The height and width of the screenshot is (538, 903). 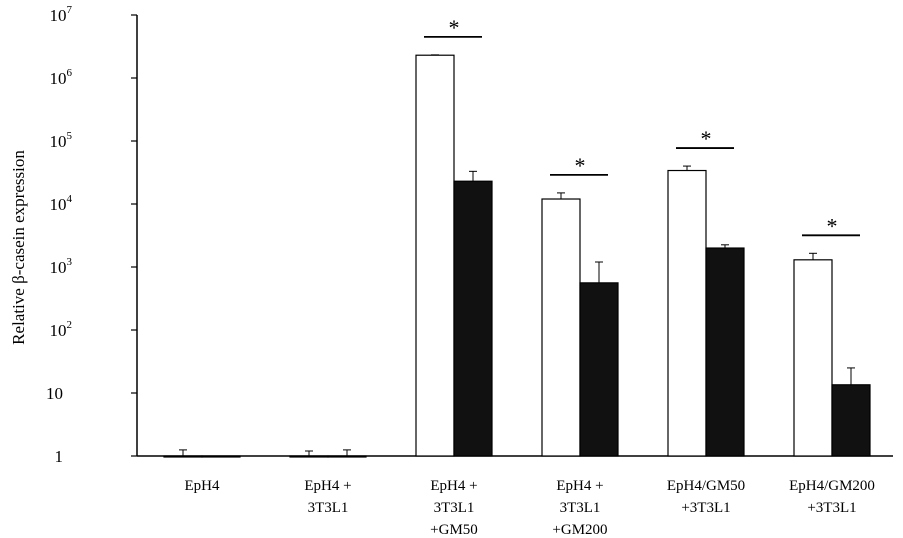 What do you see at coordinates (706, 486) in the screenshot?
I see `x-category-label: EpH4/GM50` at bounding box center [706, 486].